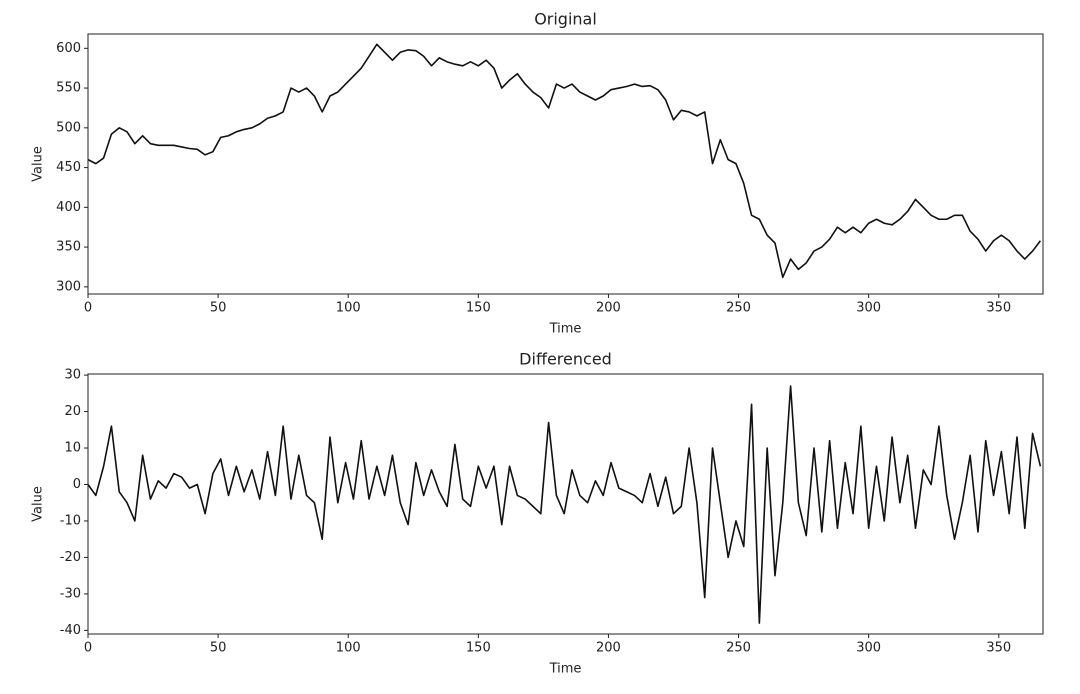 The width and height of the screenshot is (1080, 694). I want to click on y-tick-label: 500, so click(68, 127).